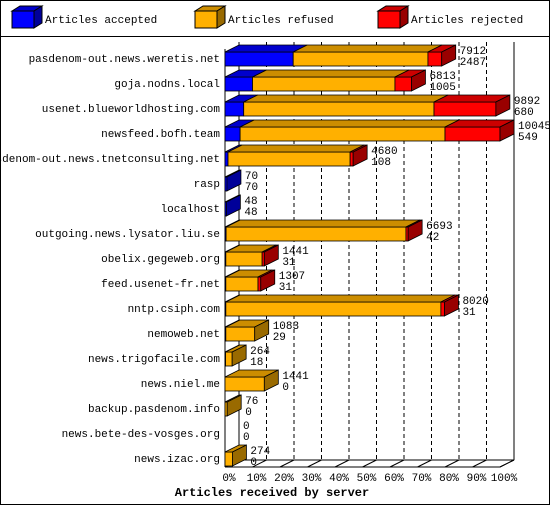 This screenshot has height=505, width=550. Describe the element at coordinates (154, 360) in the screenshot. I see `y-tick-label: news.trigofacile.com` at that location.